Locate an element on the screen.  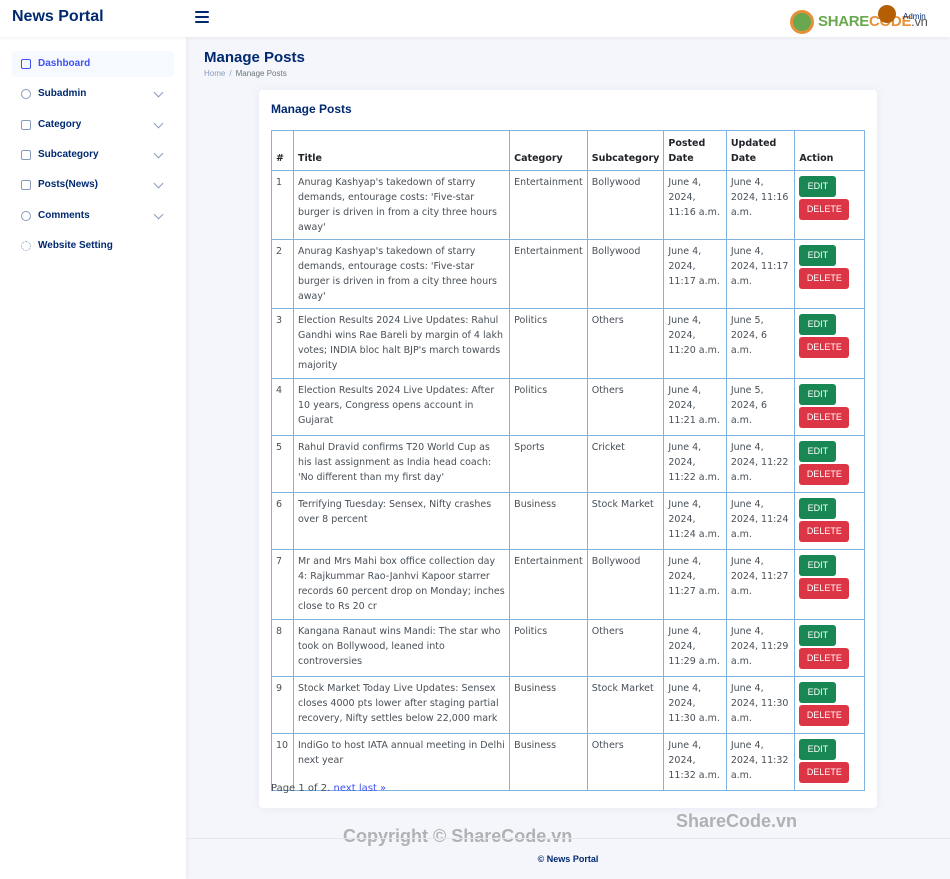
sidebar-item-subcategory: Subcategory is located at coordinates (93, 155).